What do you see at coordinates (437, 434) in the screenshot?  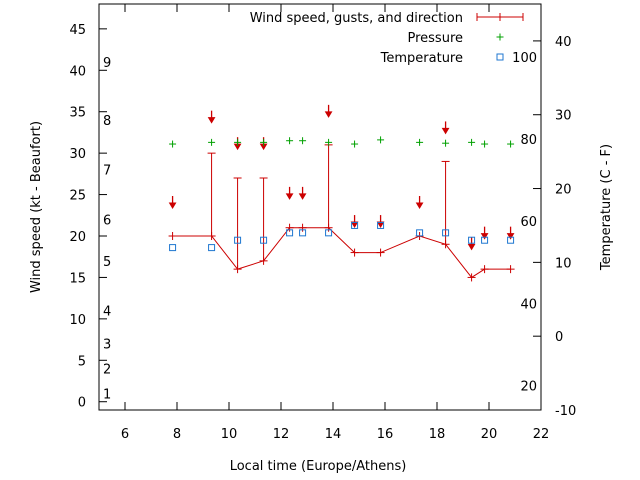 I see `x-tick-label: 18` at bounding box center [437, 434].